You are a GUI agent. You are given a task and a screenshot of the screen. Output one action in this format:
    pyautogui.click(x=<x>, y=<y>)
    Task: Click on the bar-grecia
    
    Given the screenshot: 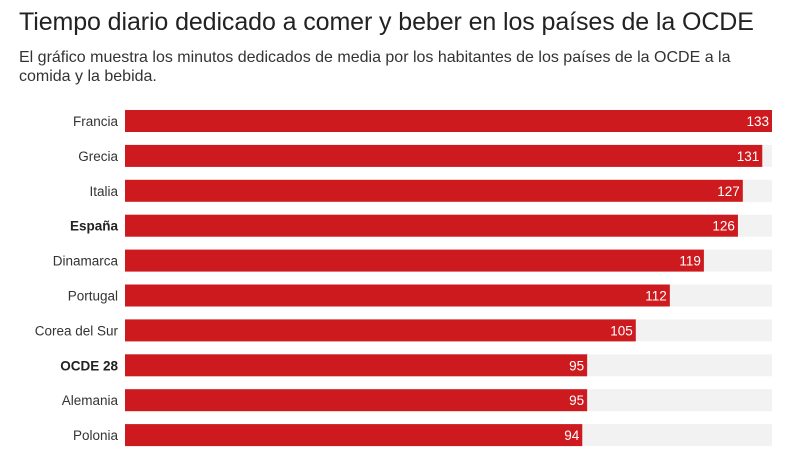 What is the action you would take?
    pyautogui.click(x=444, y=155)
    